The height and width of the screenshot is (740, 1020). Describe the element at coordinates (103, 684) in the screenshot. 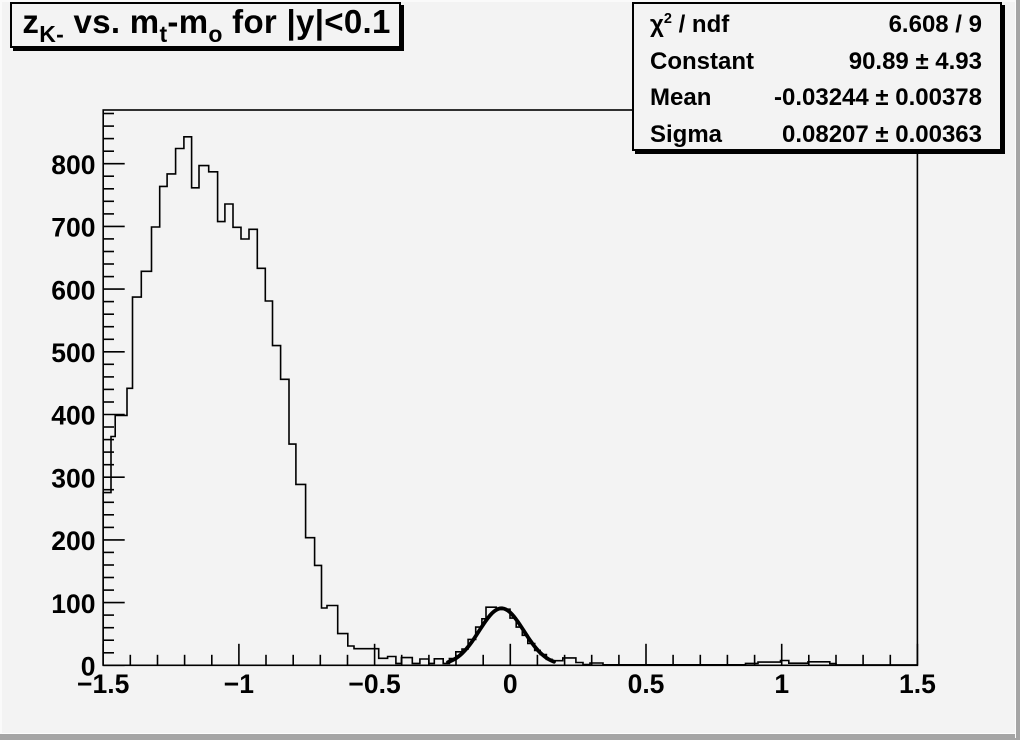

I see `svg-text: −1.5` at that location.